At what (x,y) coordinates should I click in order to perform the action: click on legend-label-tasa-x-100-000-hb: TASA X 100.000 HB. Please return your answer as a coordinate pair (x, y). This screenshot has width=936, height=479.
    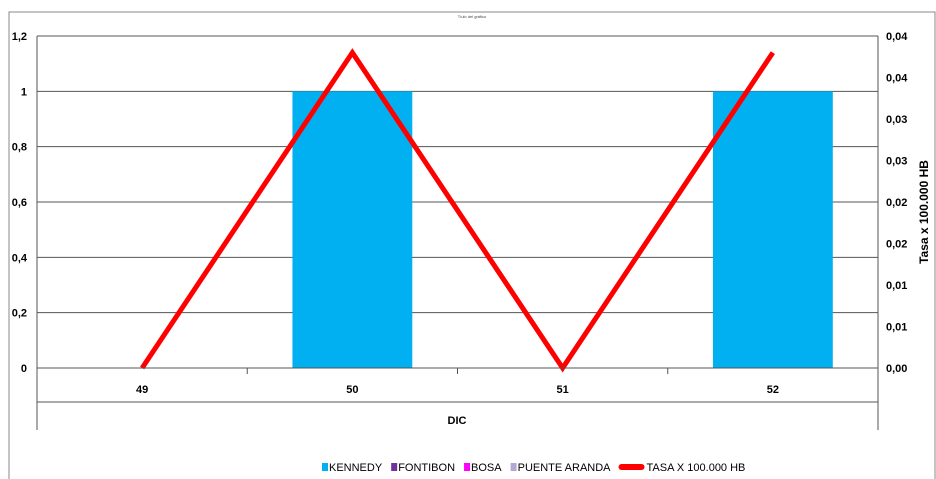
    Looking at the image, I should click on (696, 468).